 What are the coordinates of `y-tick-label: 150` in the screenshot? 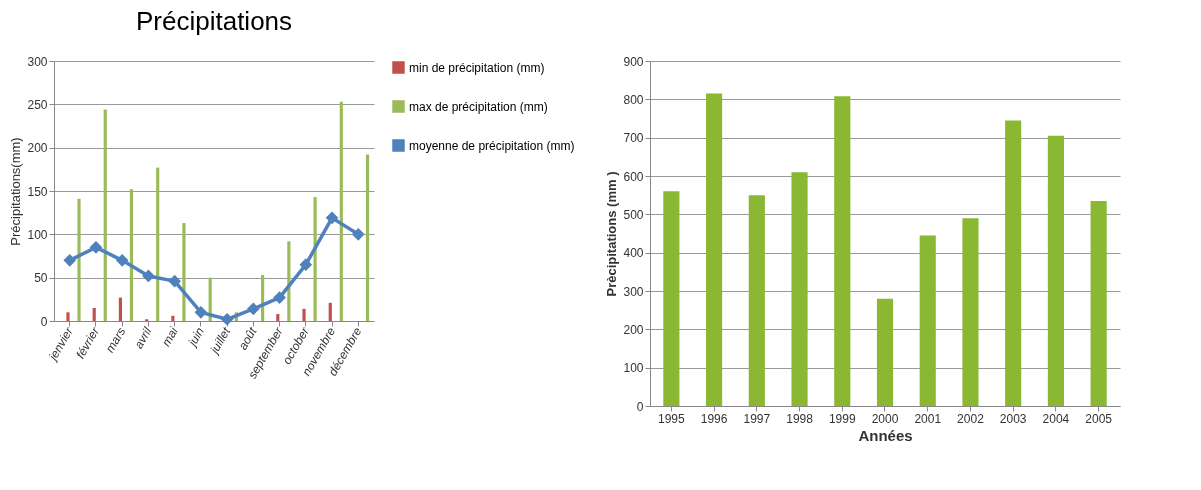 It's located at (37, 191).